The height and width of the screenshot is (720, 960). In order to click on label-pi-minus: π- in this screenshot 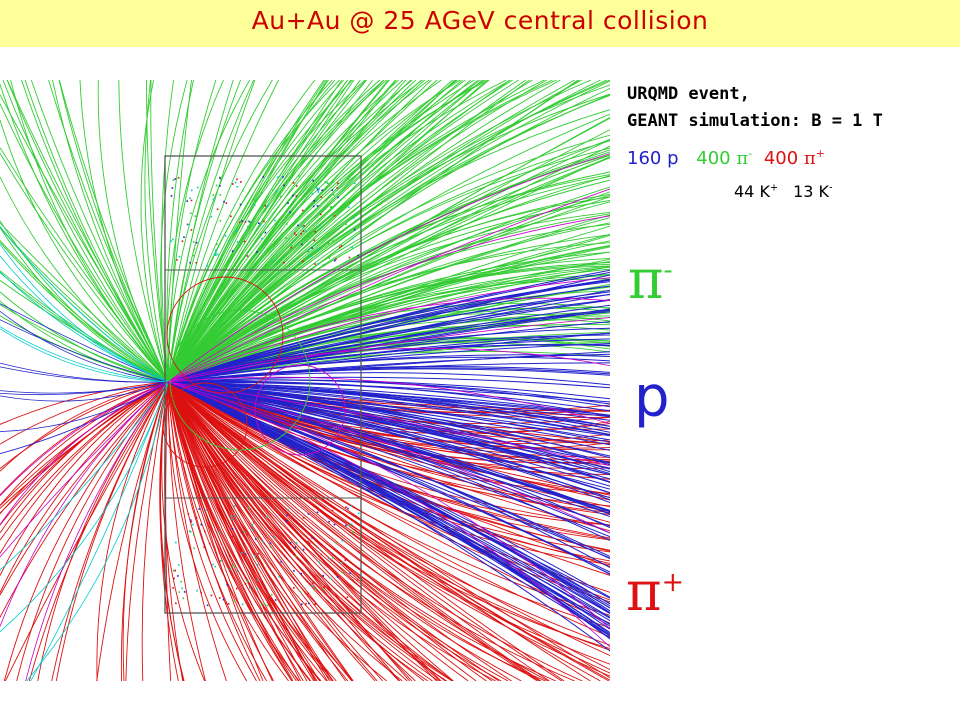, I will do `click(650, 279)`.